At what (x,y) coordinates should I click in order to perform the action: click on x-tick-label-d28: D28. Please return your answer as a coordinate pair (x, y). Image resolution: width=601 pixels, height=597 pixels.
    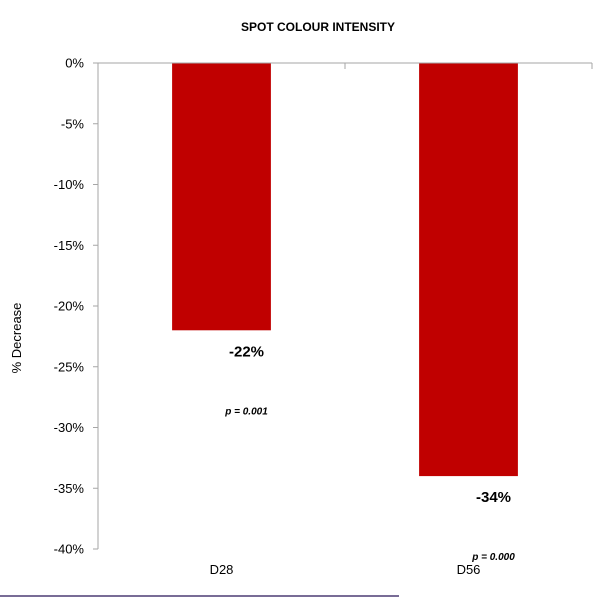
    Looking at the image, I should click on (222, 569).